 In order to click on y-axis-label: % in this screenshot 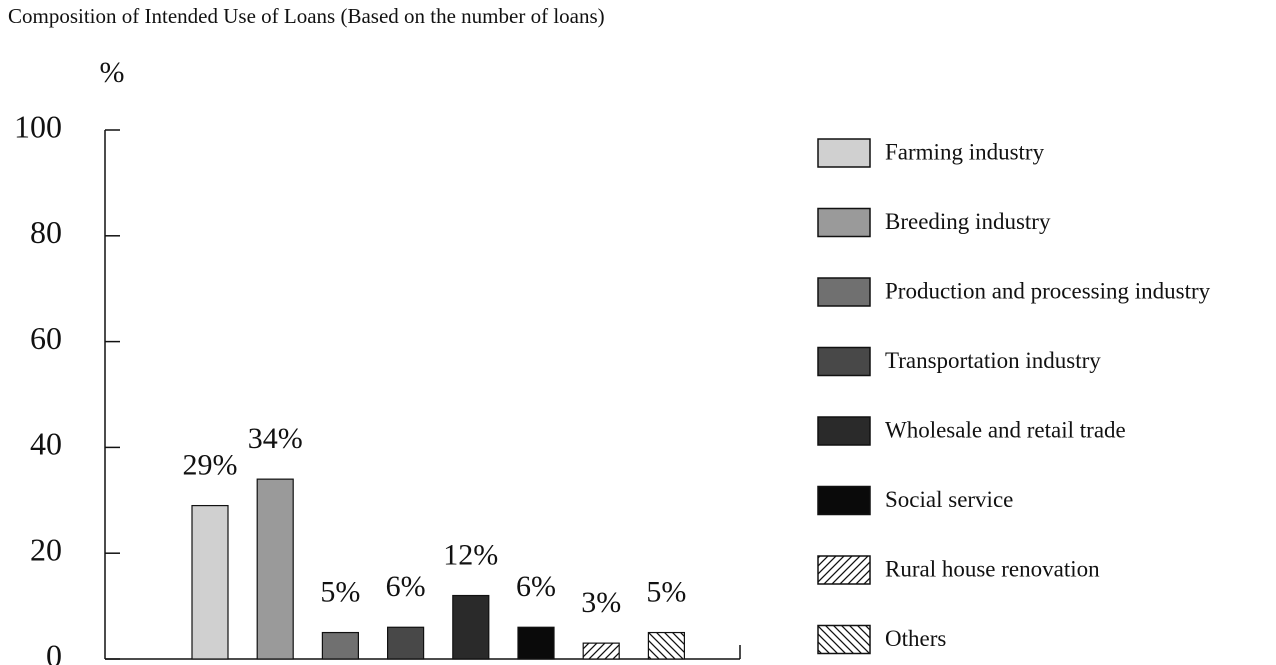, I will do `click(112, 72)`.